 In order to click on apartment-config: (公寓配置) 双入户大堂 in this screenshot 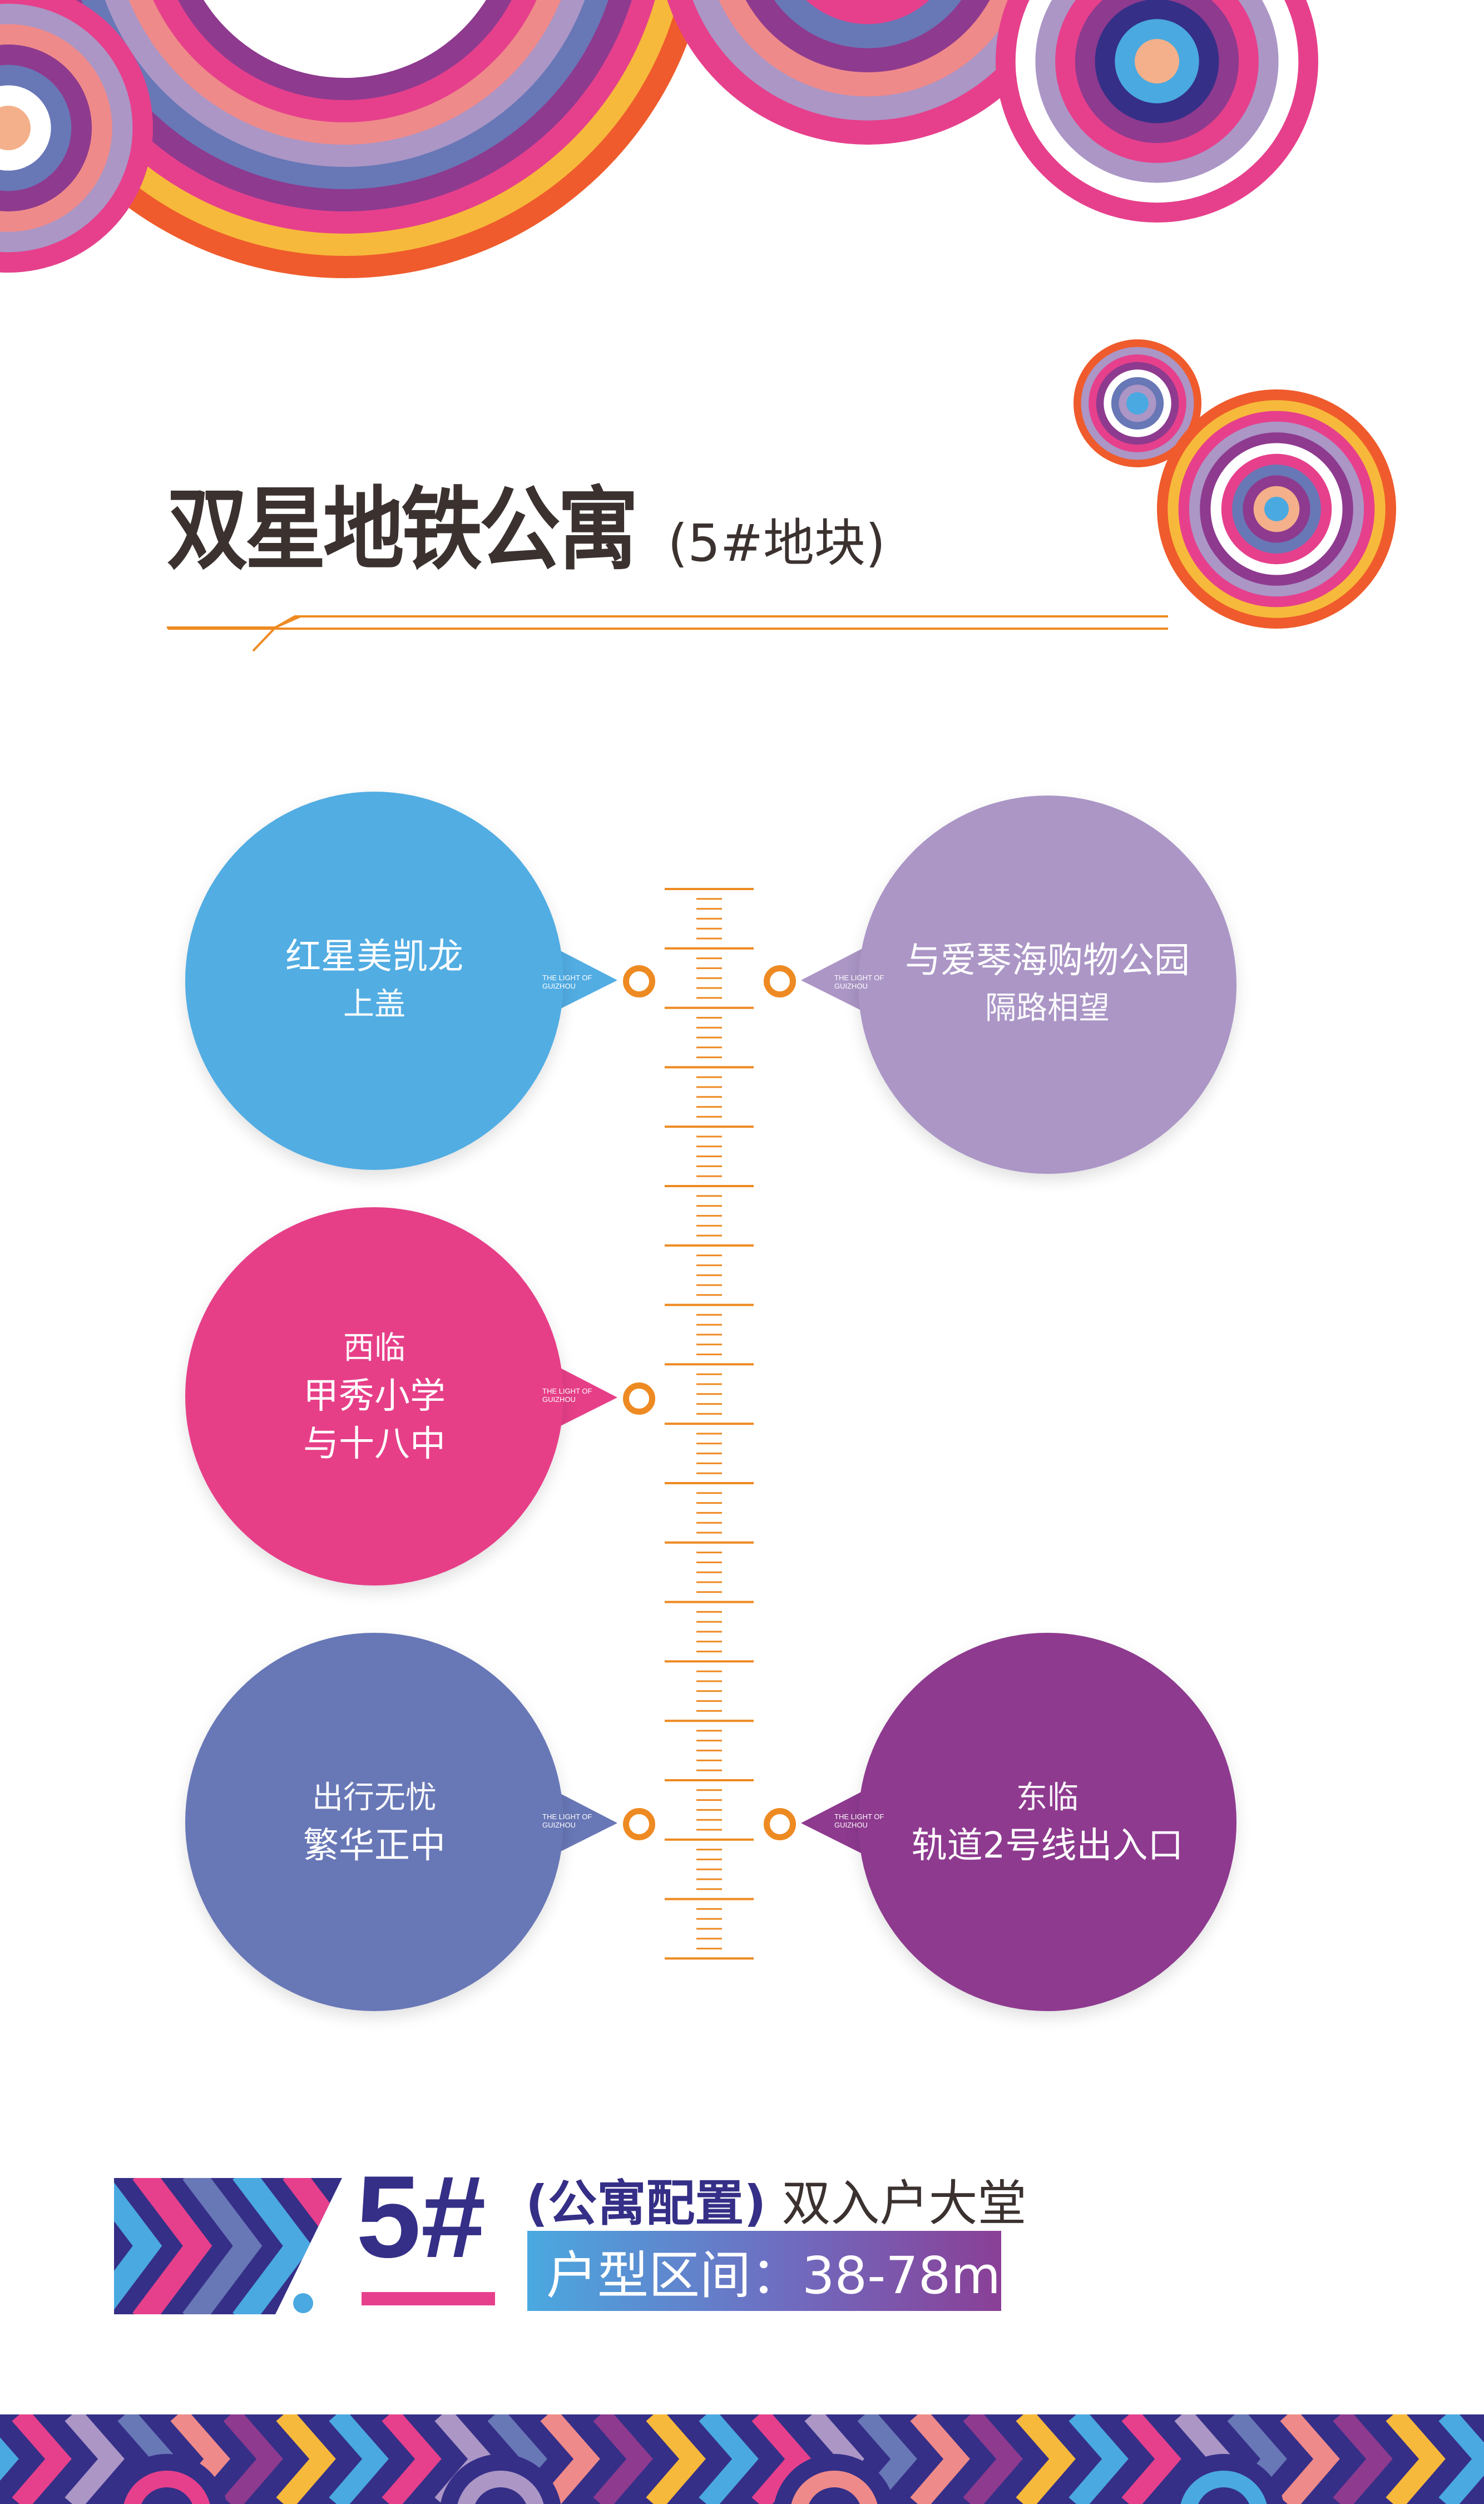, I will do `click(776, 2199)`.